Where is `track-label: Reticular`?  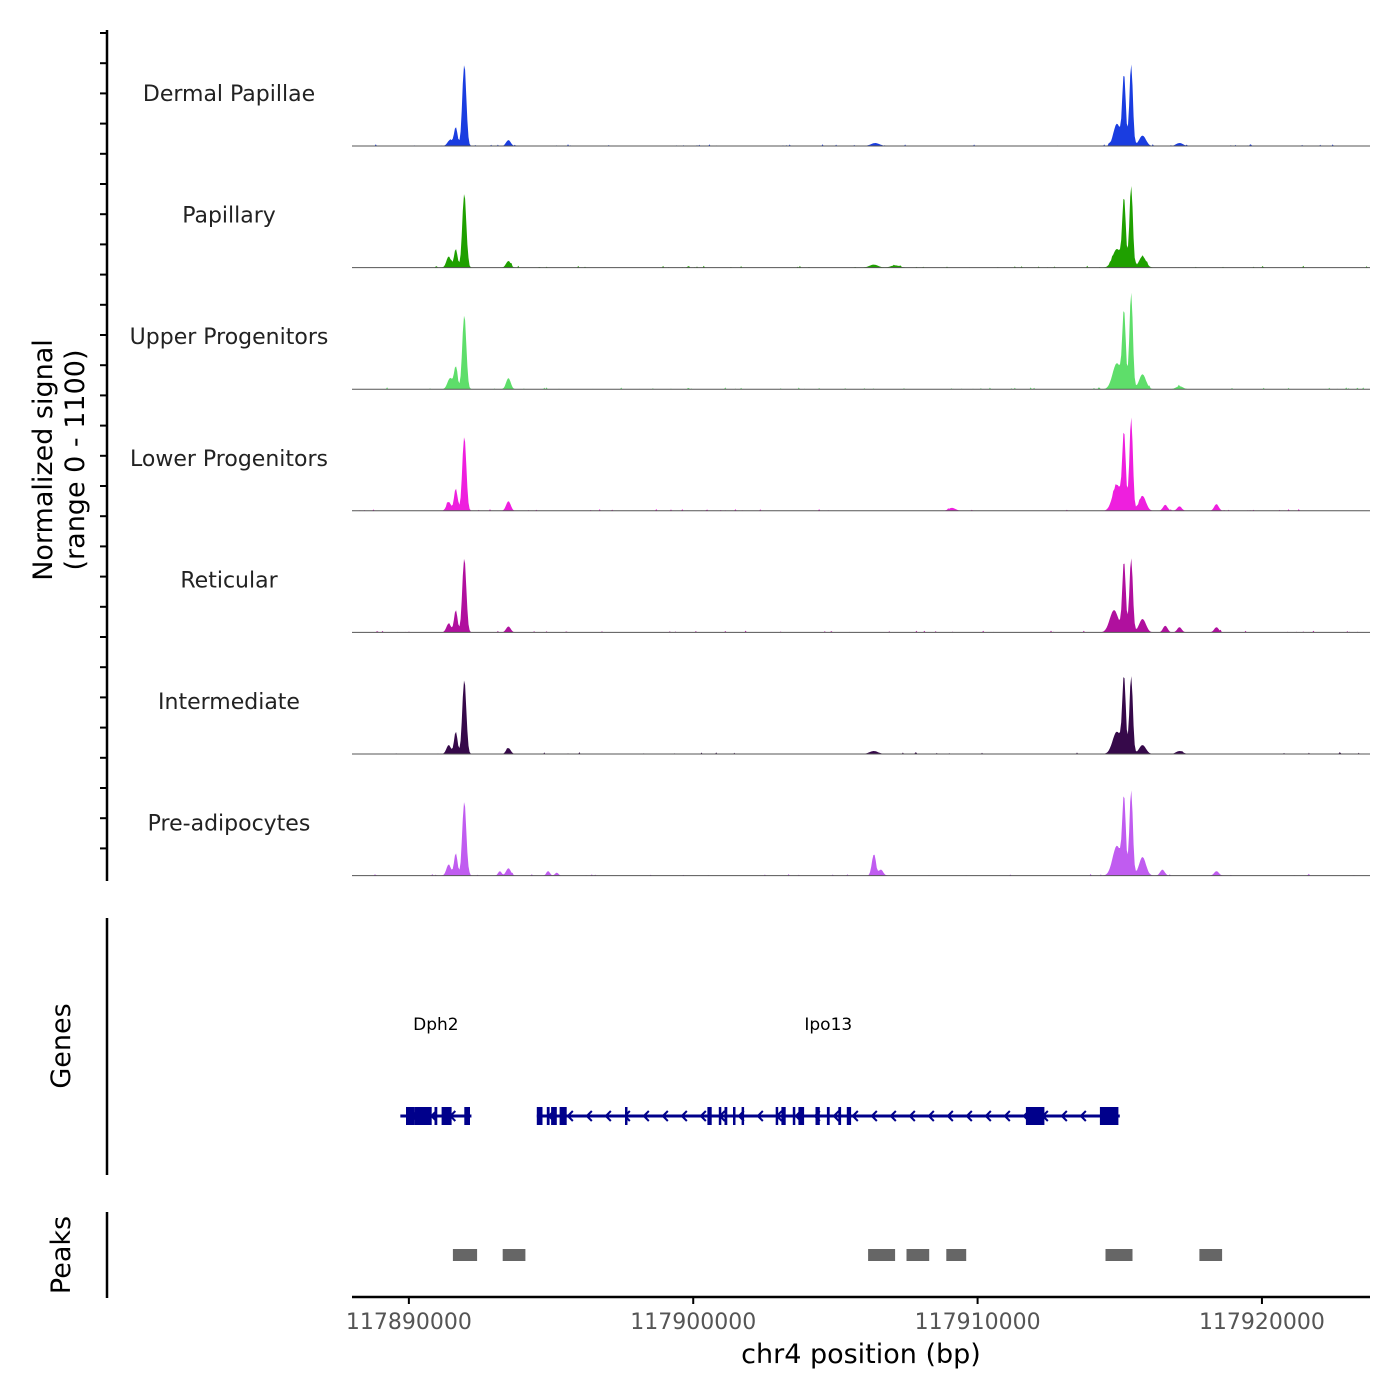
track-label: Reticular is located at coordinates (229, 580).